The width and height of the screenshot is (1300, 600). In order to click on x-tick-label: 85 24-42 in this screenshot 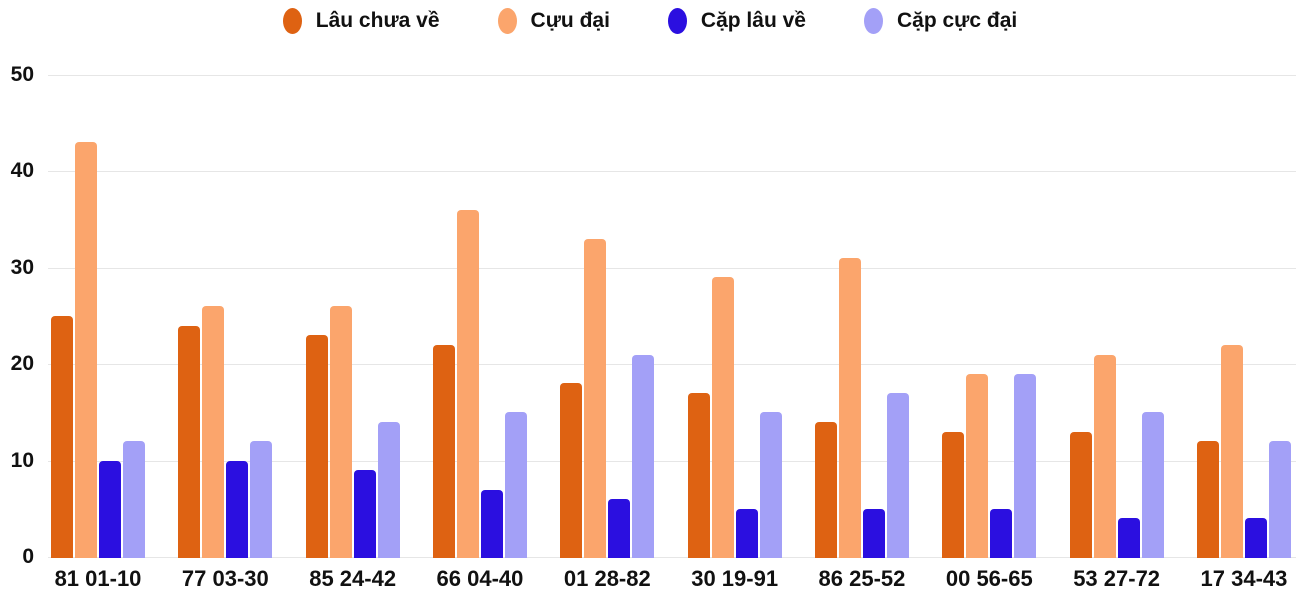, I will do `click(353, 578)`.